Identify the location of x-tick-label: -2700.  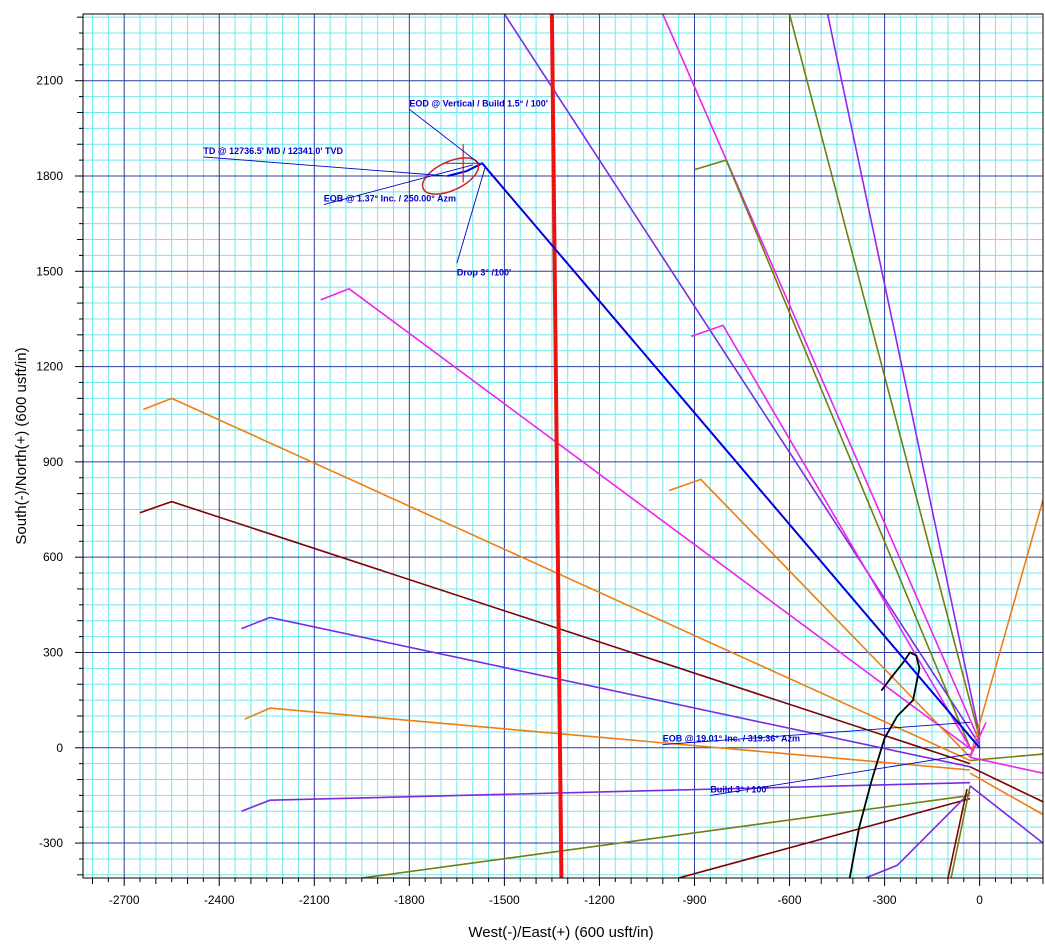
(124, 900).